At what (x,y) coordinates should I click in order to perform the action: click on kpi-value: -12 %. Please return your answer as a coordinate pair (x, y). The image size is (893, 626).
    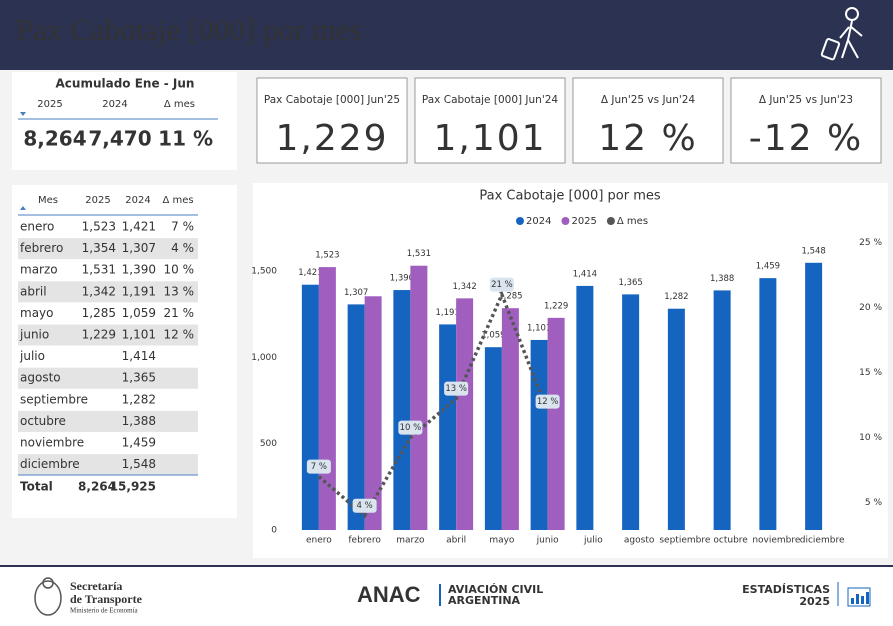
    Looking at the image, I should click on (806, 138).